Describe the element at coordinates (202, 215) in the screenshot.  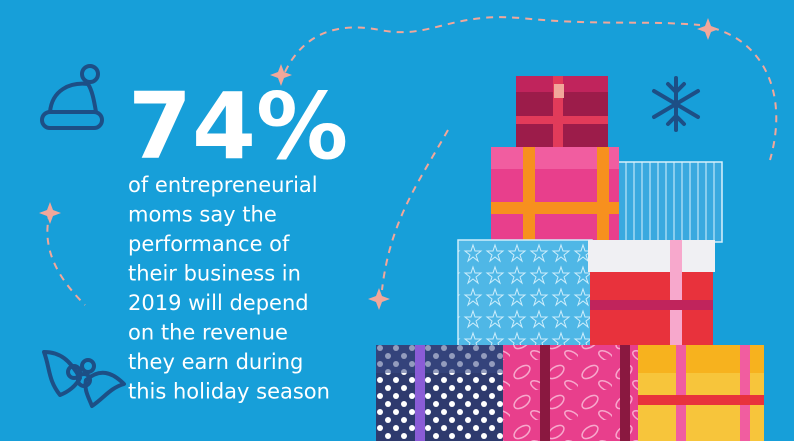
I see `stat-text-line: moms say the` at that location.